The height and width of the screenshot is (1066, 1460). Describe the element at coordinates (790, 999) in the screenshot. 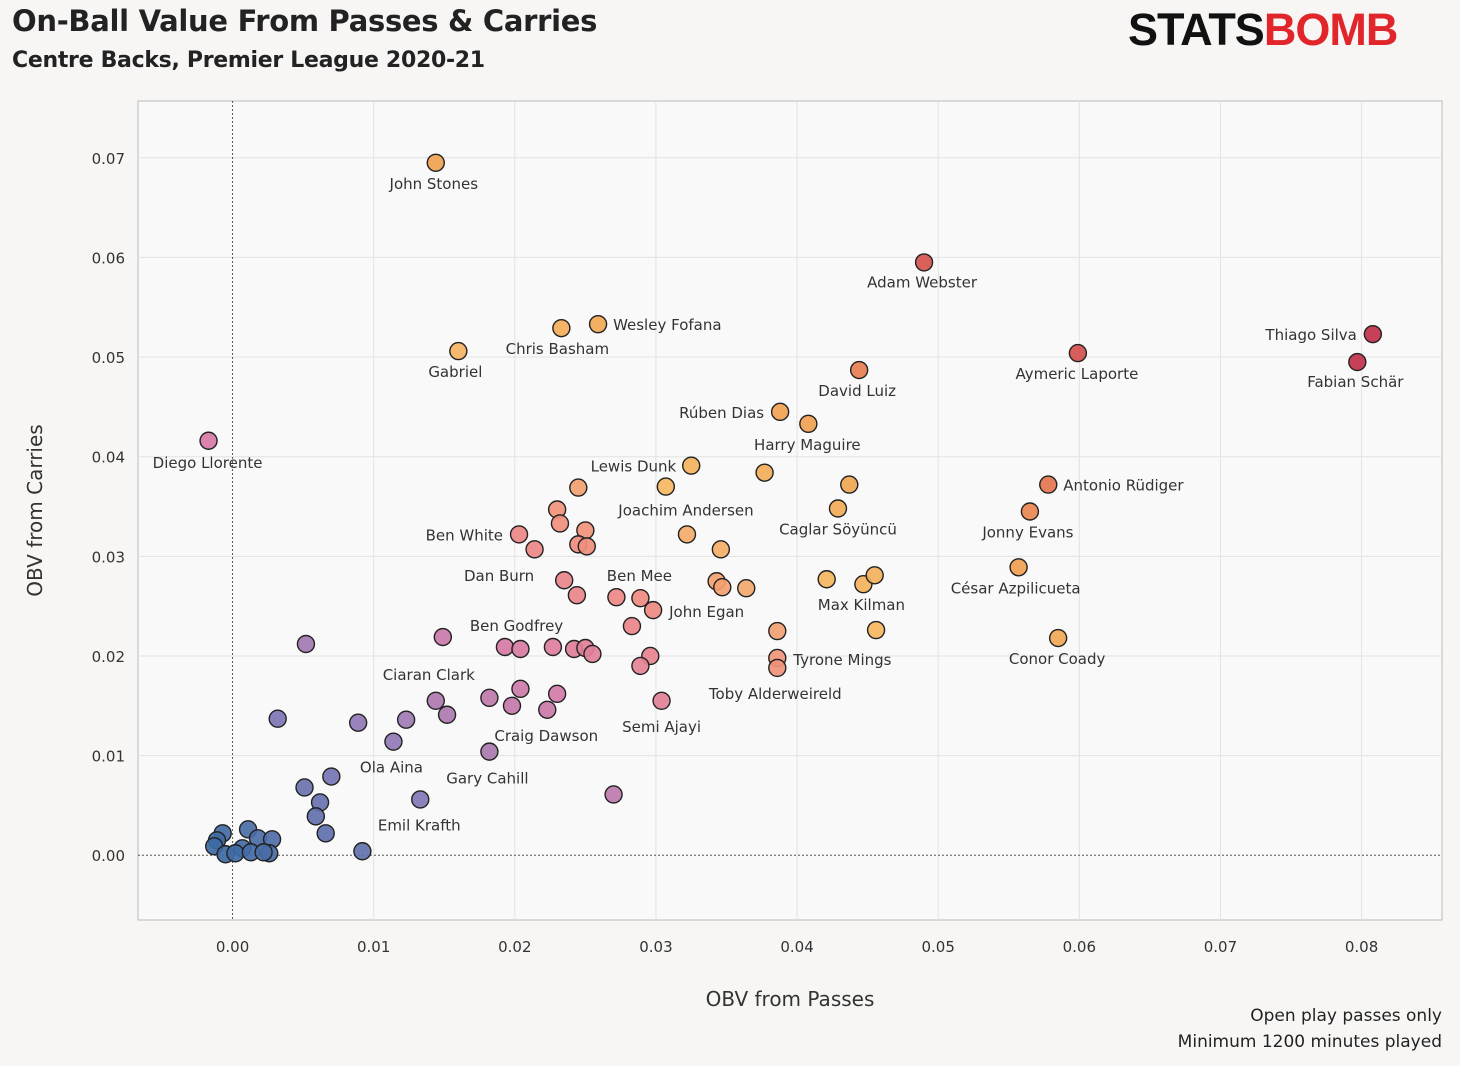

I see `x-axis-label: OBV from Passes` at that location.